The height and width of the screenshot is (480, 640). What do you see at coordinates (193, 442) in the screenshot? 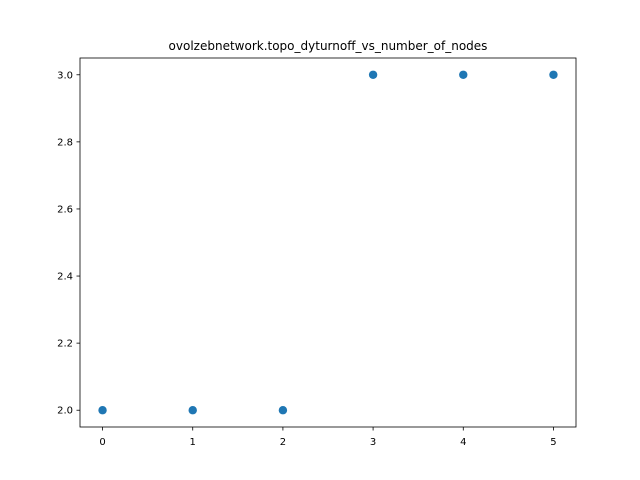
I see `x-tick-label: 1` at bounding box center [193, 442].